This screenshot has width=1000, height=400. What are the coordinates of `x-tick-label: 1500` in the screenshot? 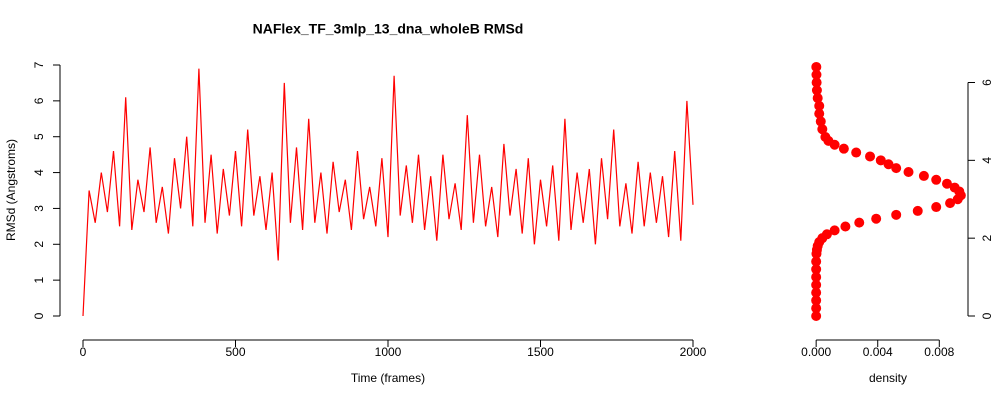 It's located at (540, 352).